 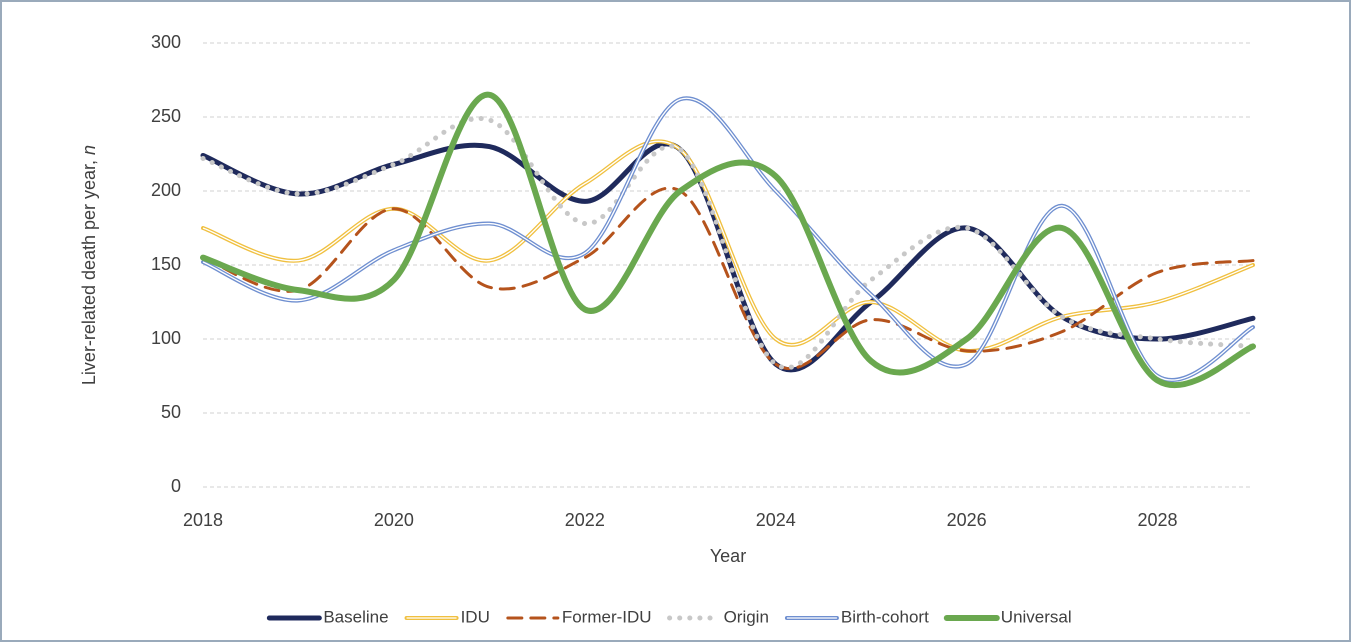 I want to click on legend-label: Universal, so click(x=1036, y=616).